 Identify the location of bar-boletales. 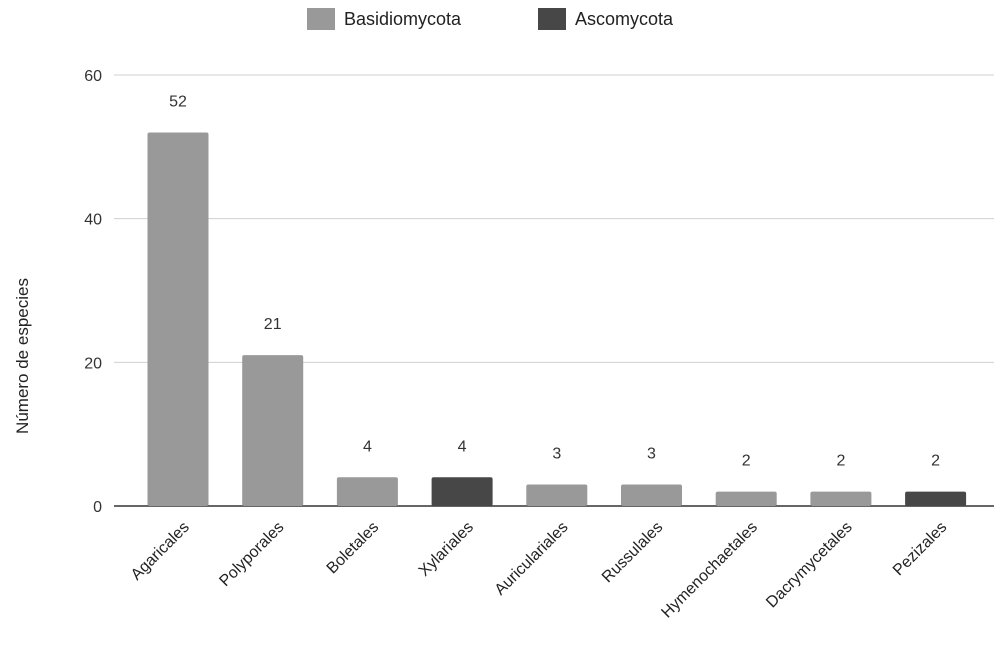
(367, 491).